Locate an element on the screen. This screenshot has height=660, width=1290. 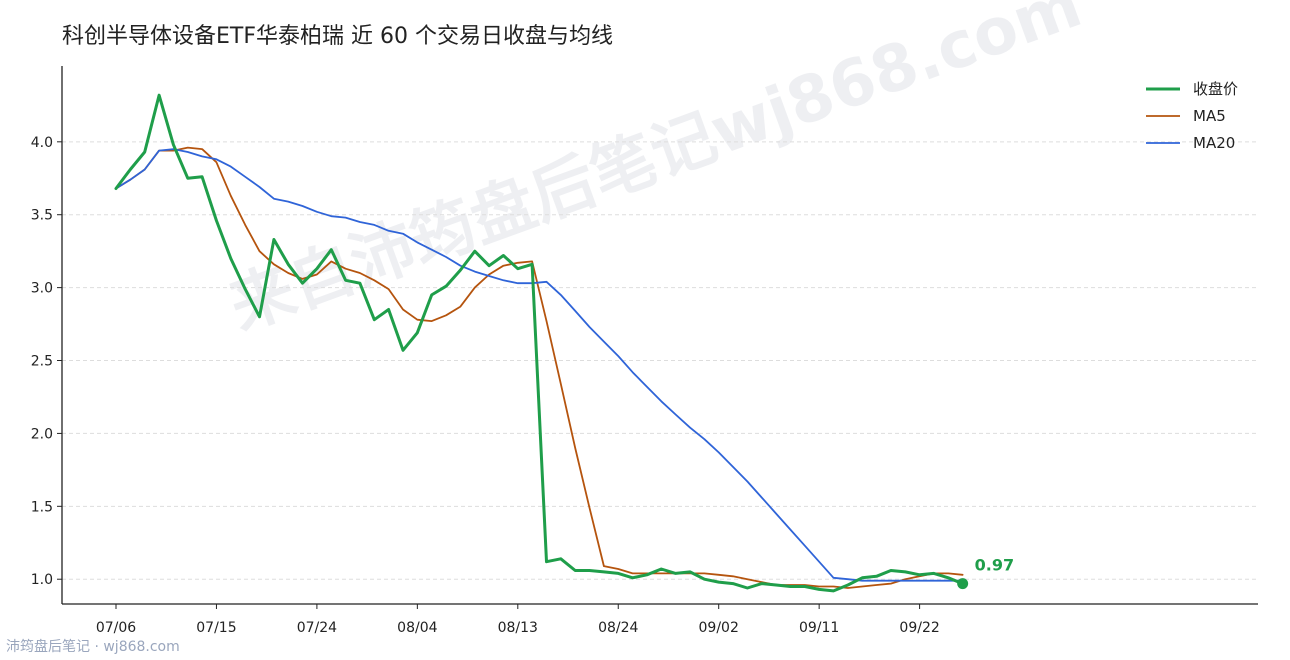
x-tick-label: 07/15 is located at coordinates (216, 628).